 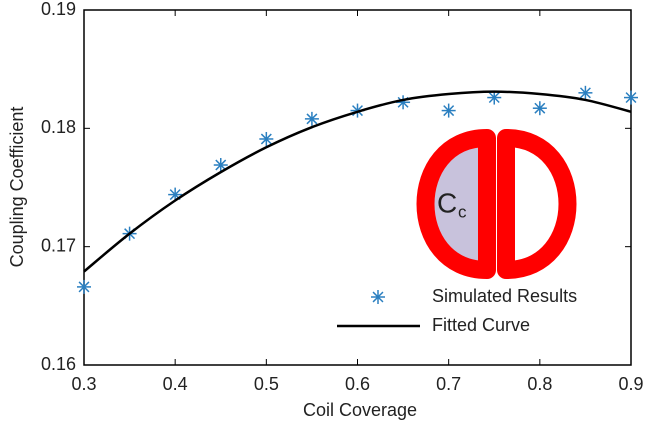 I want to click on y-tick-label: 0.18, so click(x=58, y=127).